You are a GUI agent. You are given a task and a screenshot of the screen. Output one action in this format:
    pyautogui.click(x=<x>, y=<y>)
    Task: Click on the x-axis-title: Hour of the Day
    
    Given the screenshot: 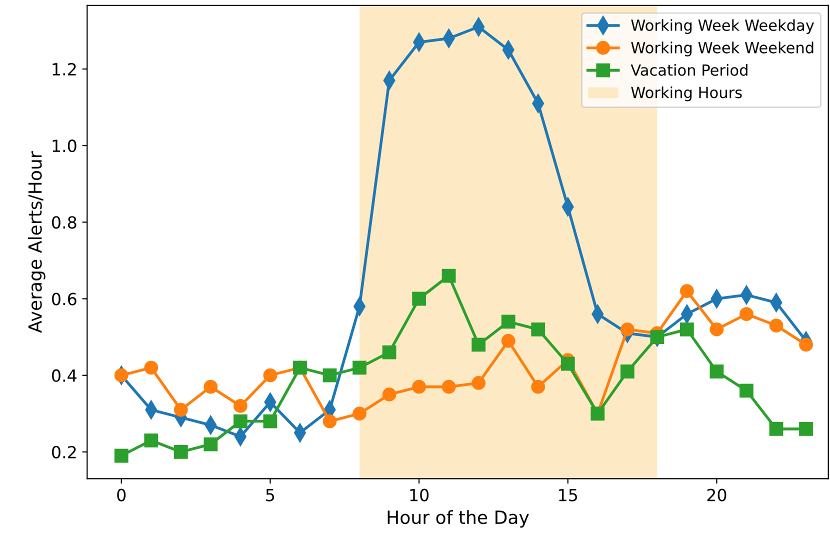 What is the action you would take?
    pyautogui.click(x=458, y=519)
    